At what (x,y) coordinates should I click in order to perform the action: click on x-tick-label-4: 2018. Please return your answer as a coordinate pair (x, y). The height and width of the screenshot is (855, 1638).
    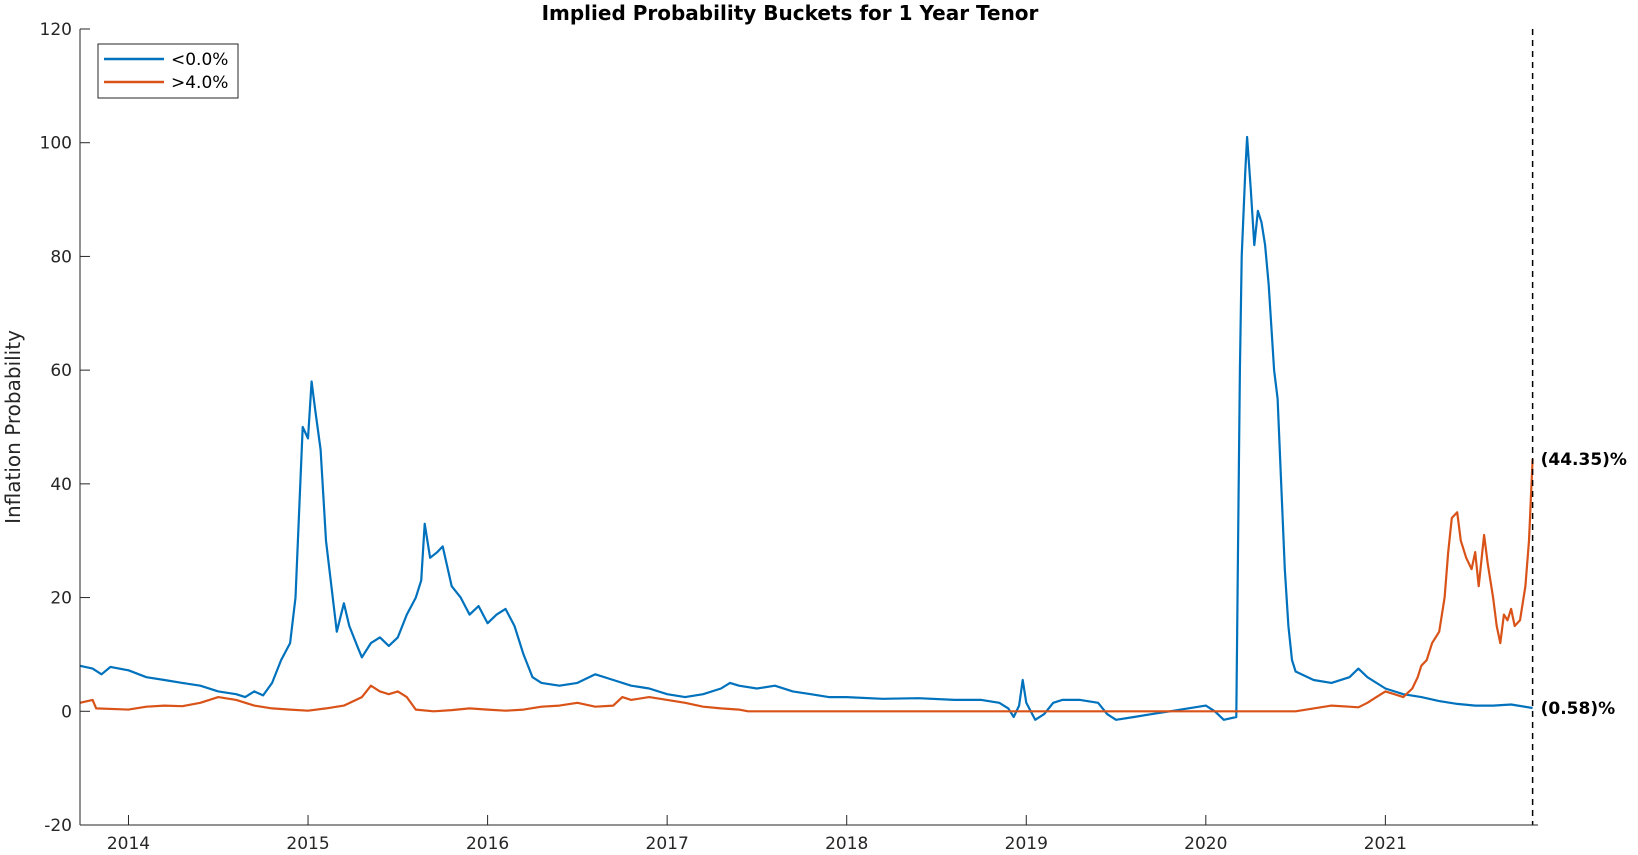
    Looking at the image, I should click on (846, 844).